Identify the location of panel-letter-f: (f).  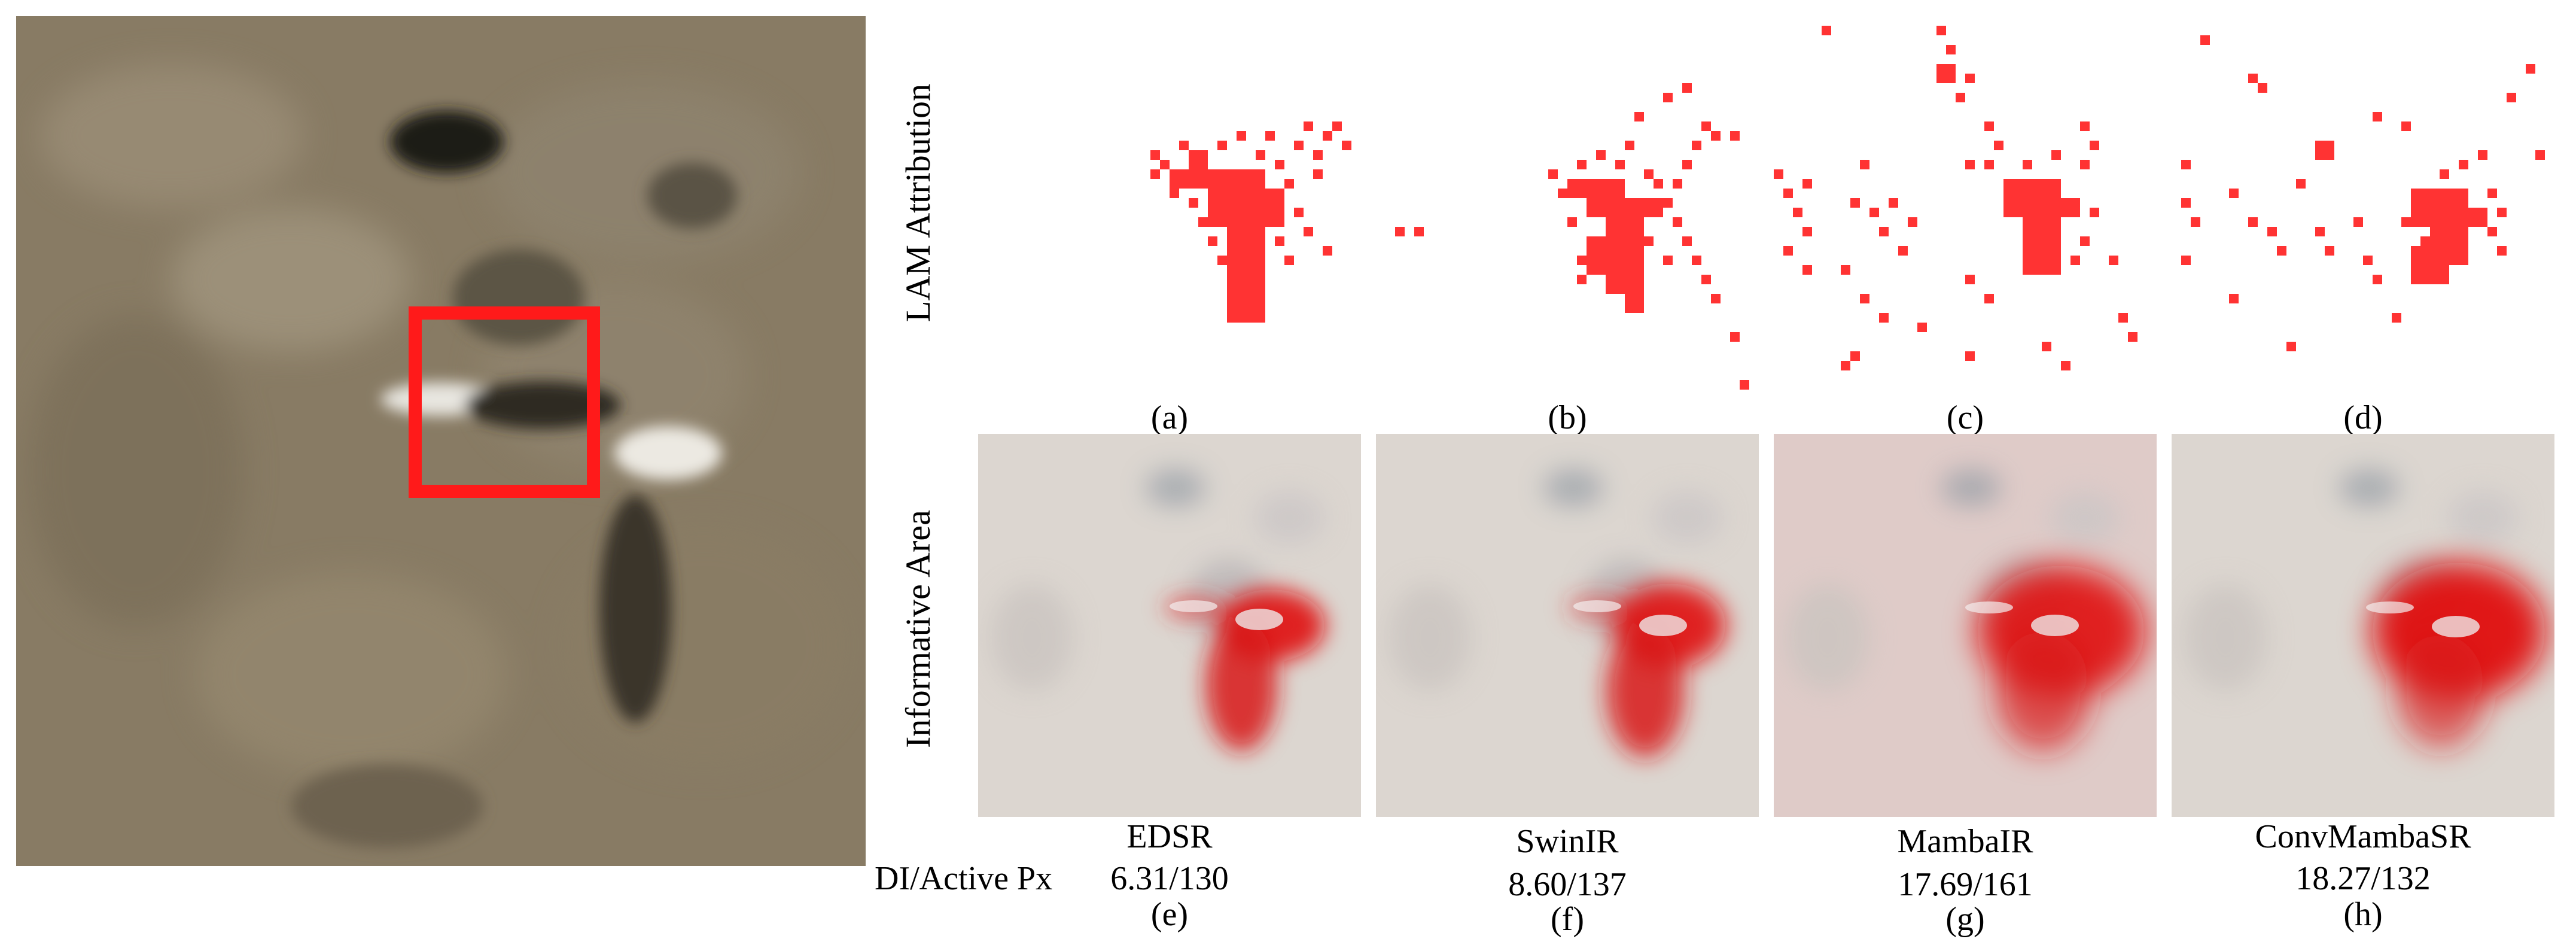
(1567, 919).